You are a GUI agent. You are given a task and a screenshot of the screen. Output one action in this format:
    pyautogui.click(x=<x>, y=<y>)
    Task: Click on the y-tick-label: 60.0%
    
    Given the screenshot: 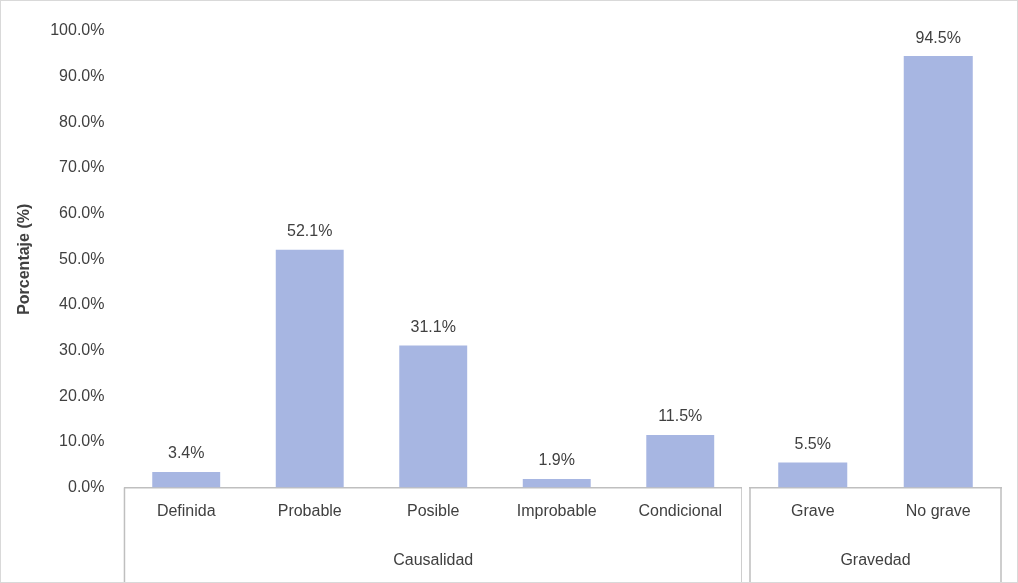 What is the action you would take?
    pyautogui.click(x=82, y=213)
    